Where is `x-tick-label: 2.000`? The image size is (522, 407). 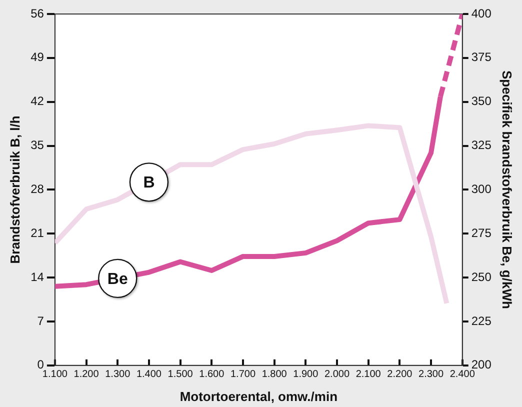 x-tick-label: 2.000 is located at coordinates (337, 374).